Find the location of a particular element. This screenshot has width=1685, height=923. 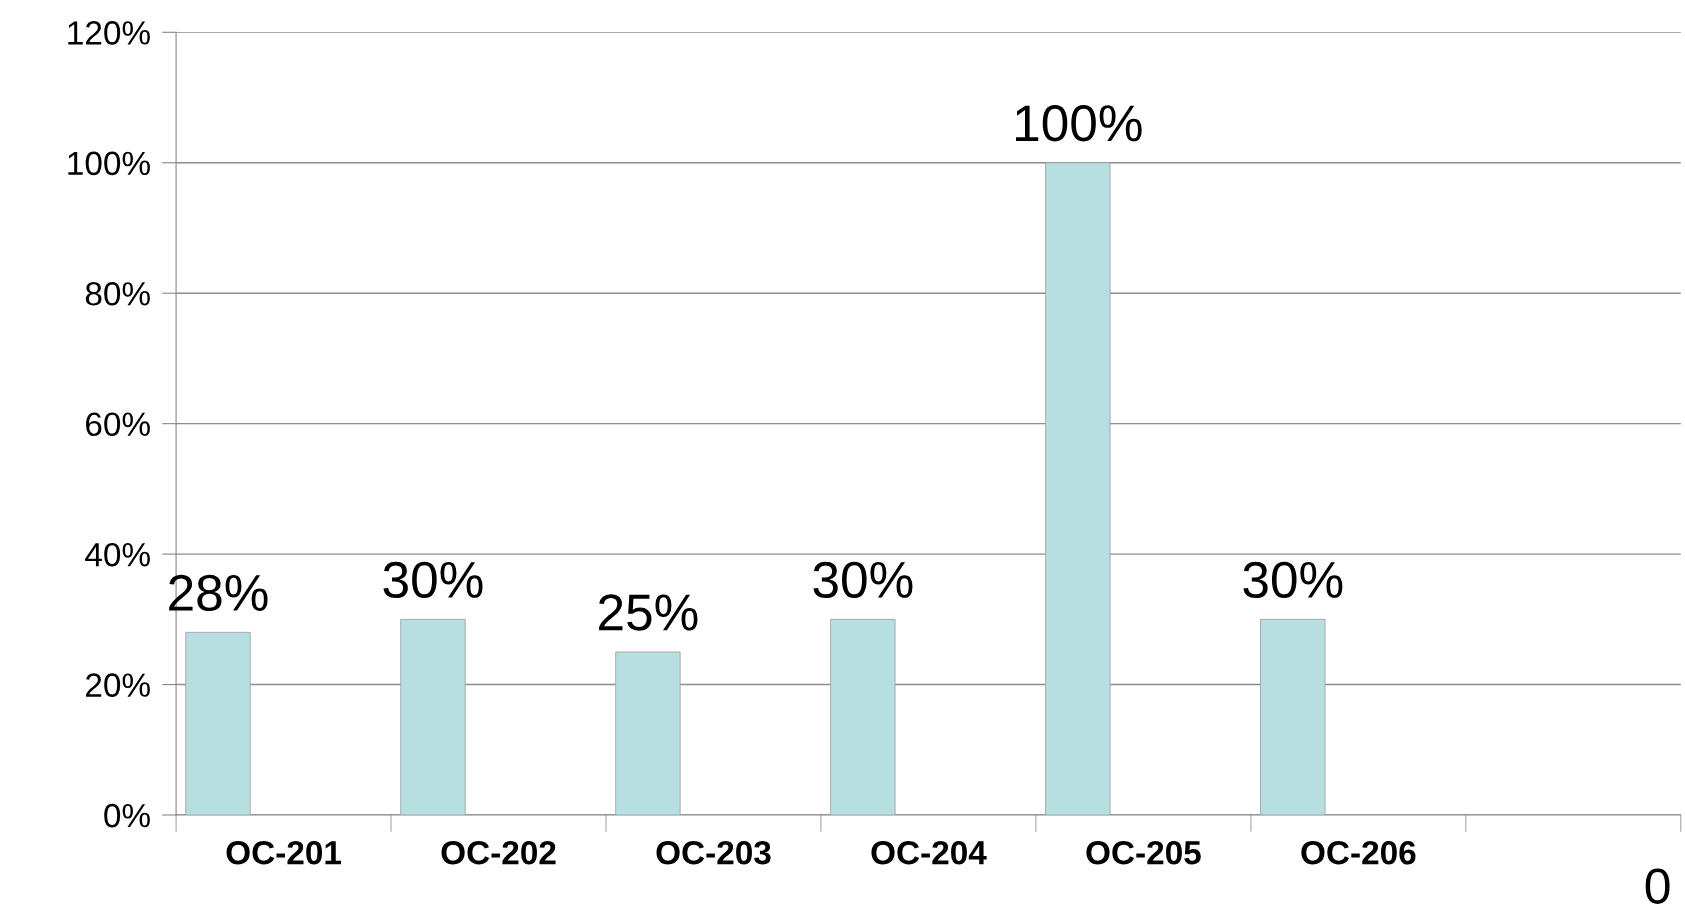

x-tick-label: OC-201 is located at coordinates (283, 852).